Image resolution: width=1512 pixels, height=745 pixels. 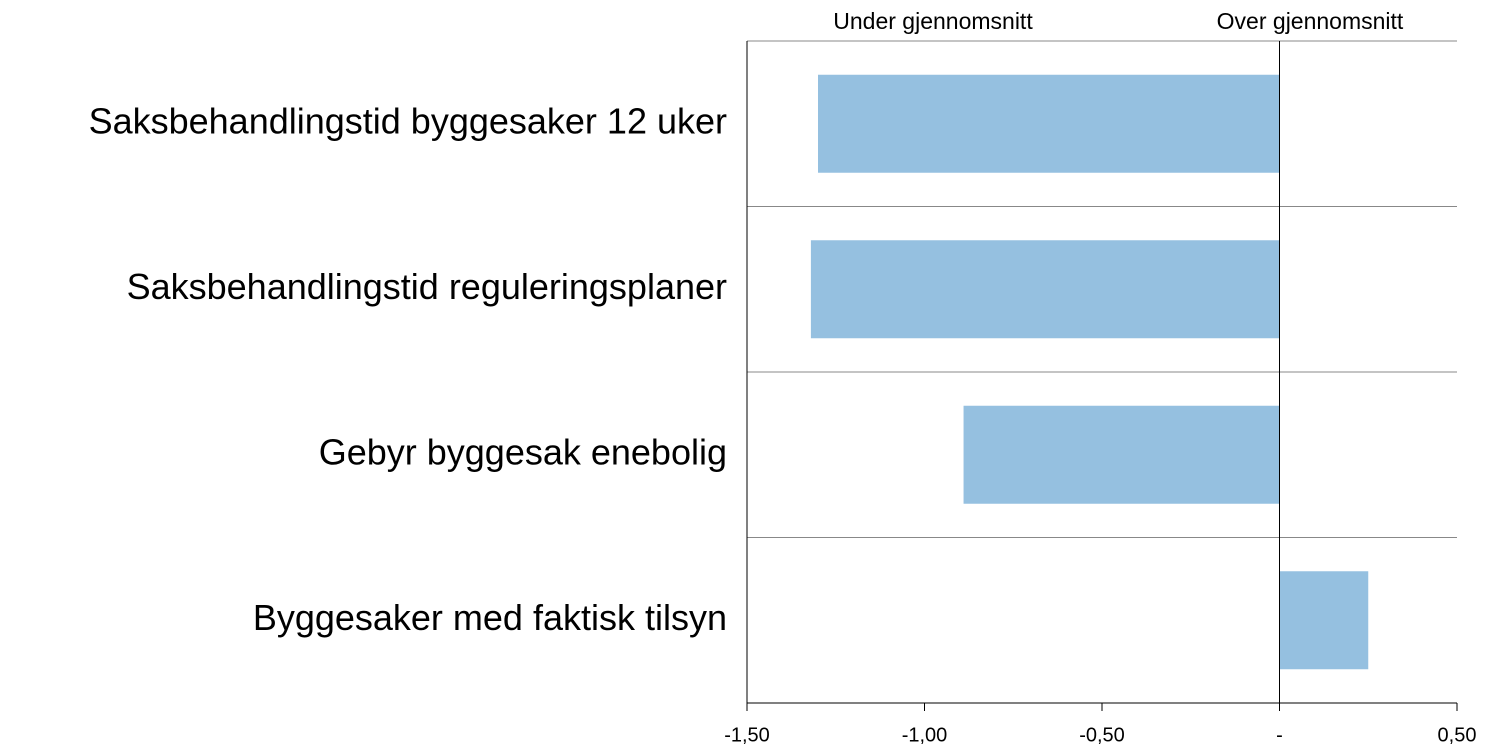 I want to click on category-label: Gebyr byggesak enebolig, so click(x=523, y=451).